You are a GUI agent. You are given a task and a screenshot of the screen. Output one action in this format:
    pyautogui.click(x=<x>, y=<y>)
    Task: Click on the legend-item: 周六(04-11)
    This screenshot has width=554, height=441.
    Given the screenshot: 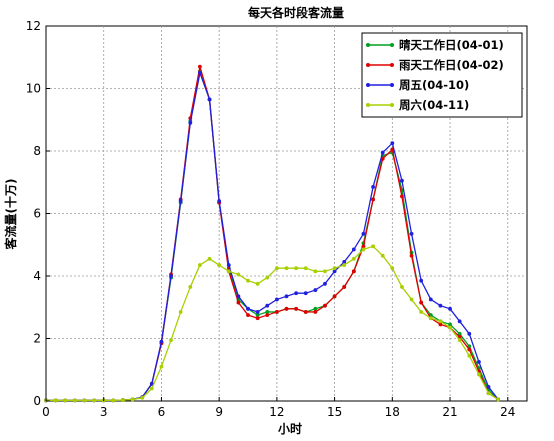 What is the action you would take?
    pyautogui.click(x=417, y=105)
    